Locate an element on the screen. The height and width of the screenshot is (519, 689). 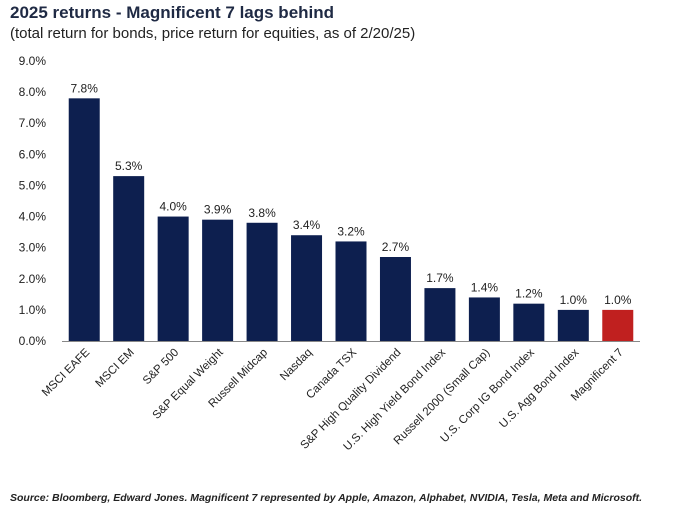
category-label: U.S. Corp IG Bond Index is located at coordinates (488, 395).